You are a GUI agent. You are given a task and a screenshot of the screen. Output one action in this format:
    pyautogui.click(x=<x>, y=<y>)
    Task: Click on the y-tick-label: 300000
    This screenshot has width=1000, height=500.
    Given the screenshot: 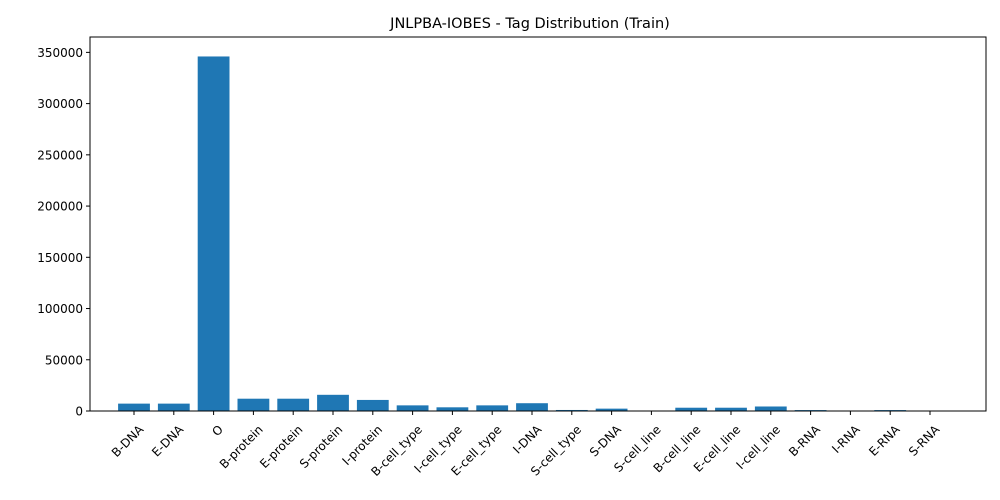 What is the action you would take?
    pyautogui.click(x=60, y=104)
    